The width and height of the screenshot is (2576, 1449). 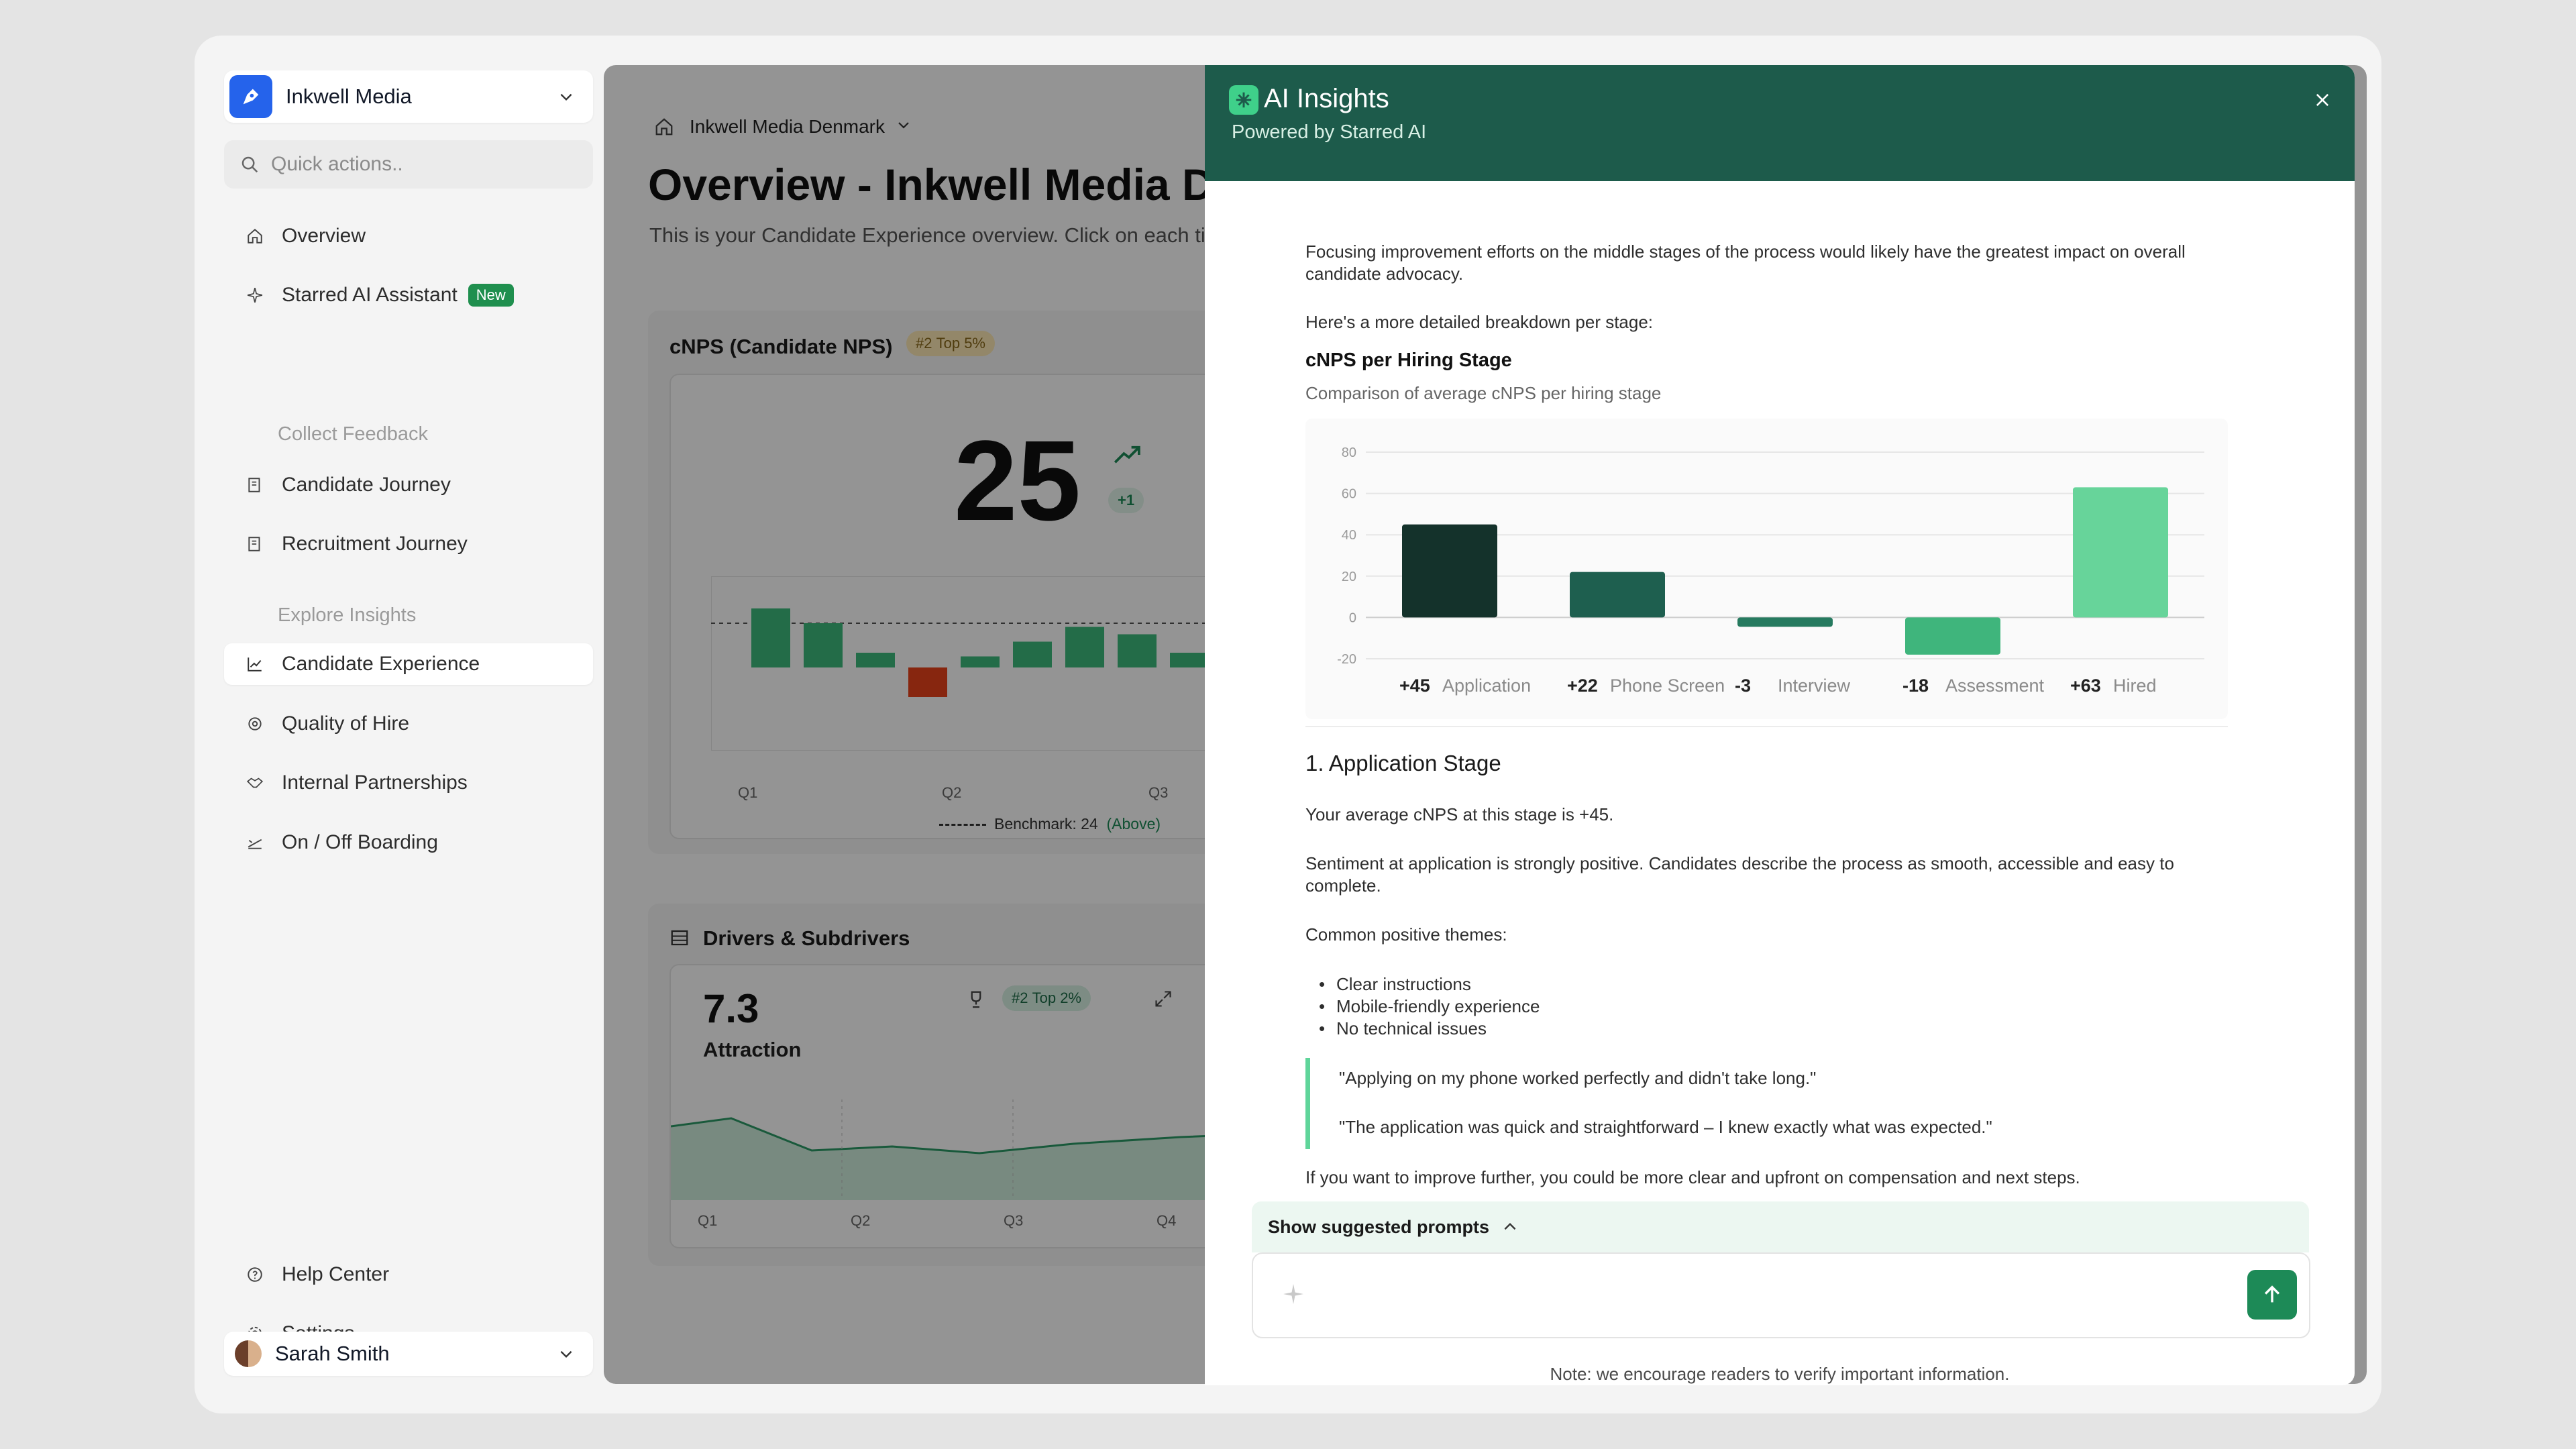 I want to click on trend-up-icon, so click(x=1127, y=456).